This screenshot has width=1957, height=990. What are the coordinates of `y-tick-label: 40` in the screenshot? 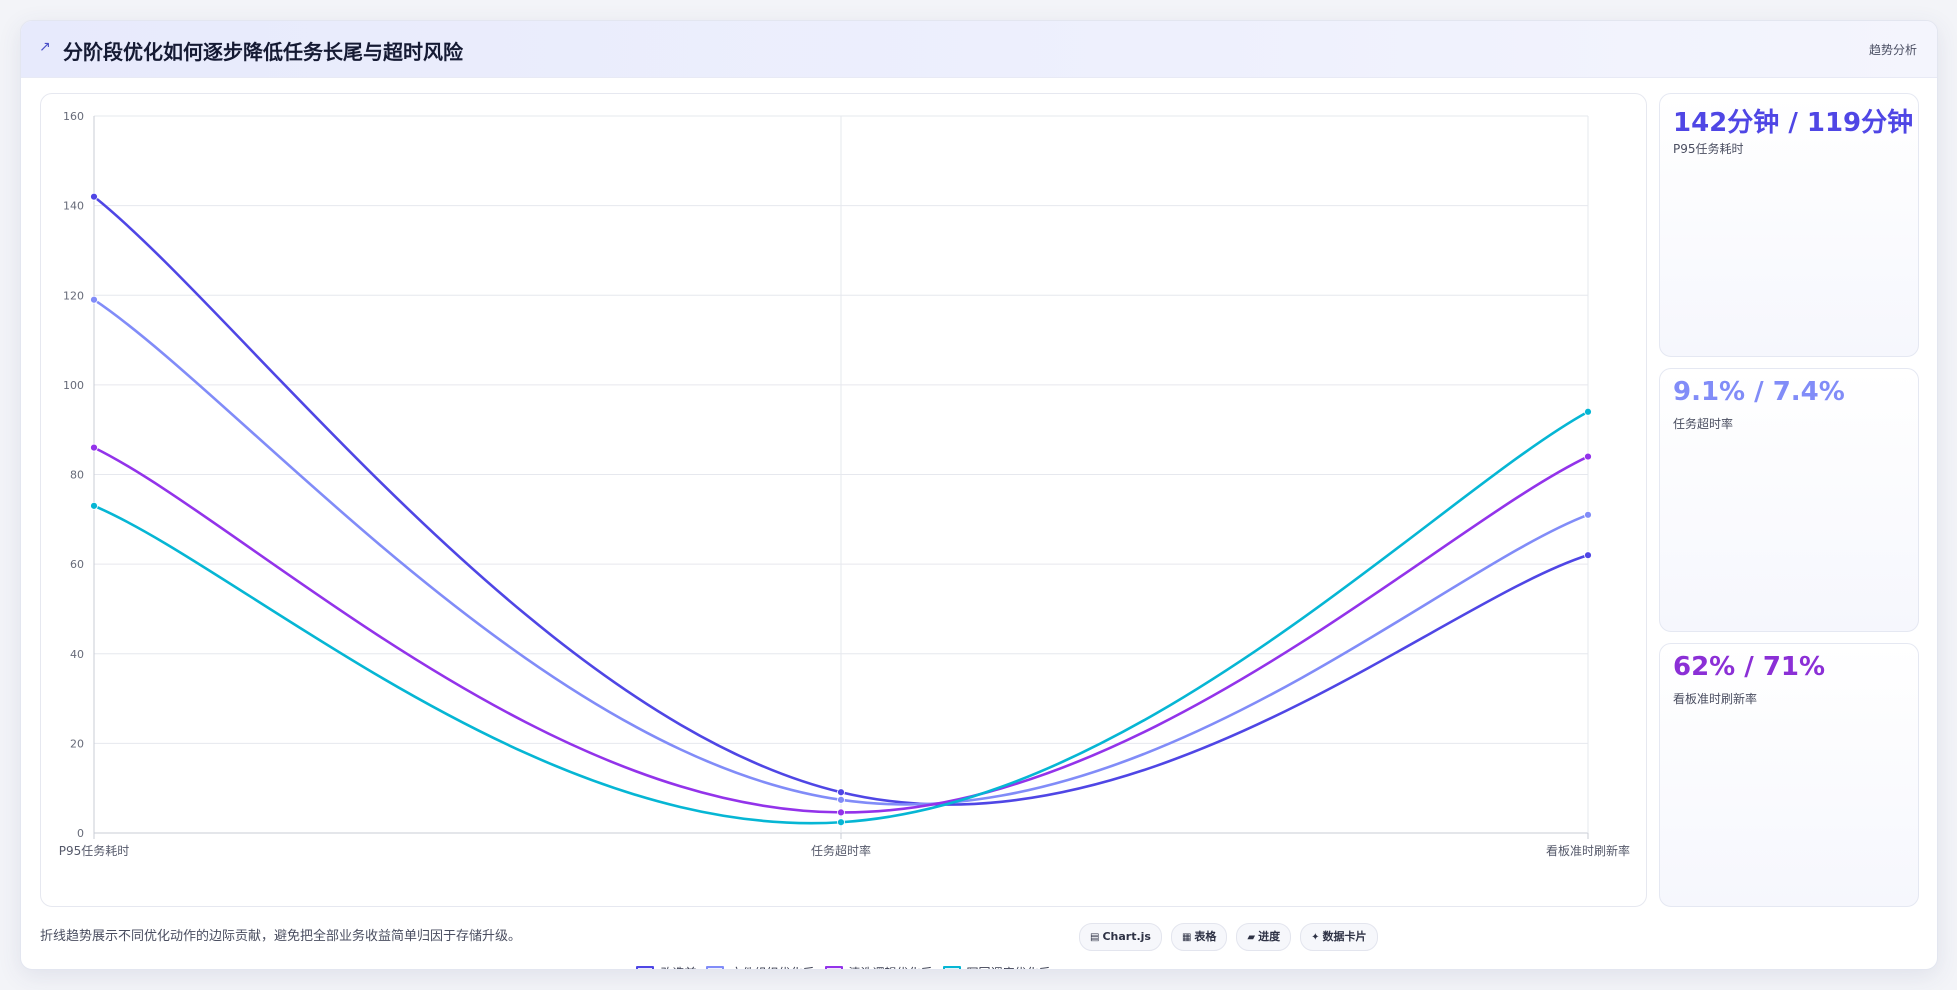 It's located at (77, 654).